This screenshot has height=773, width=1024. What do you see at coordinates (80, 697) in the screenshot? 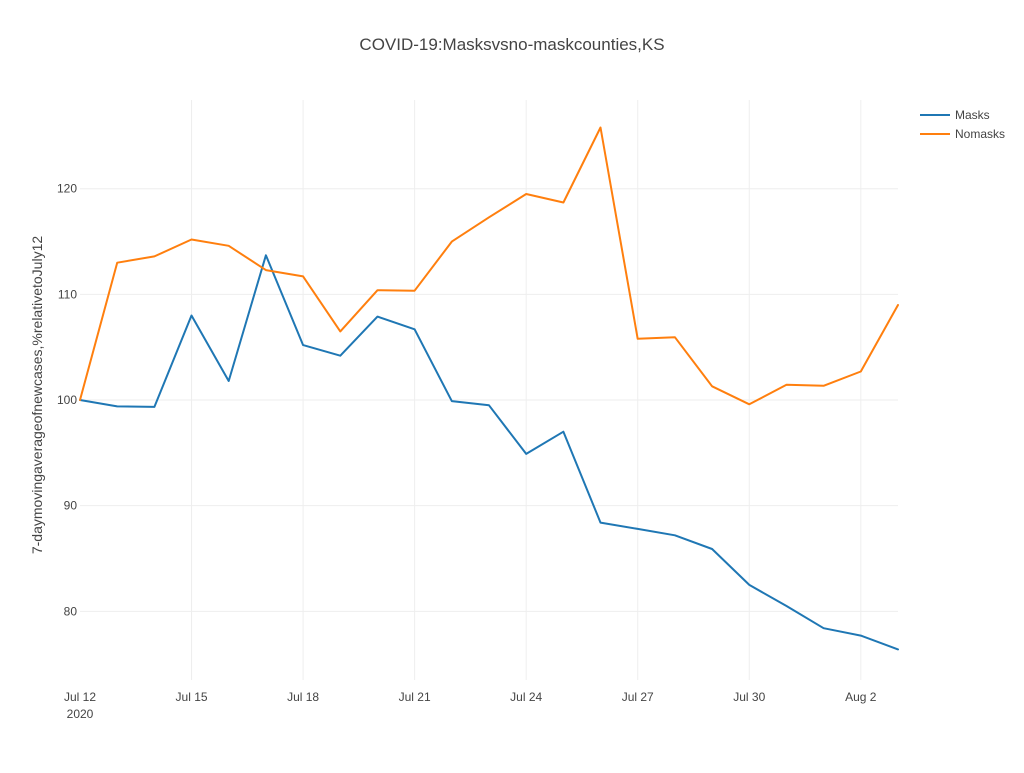
I see `x-tick-label: Jul 12` at bounding box center [80, 697].